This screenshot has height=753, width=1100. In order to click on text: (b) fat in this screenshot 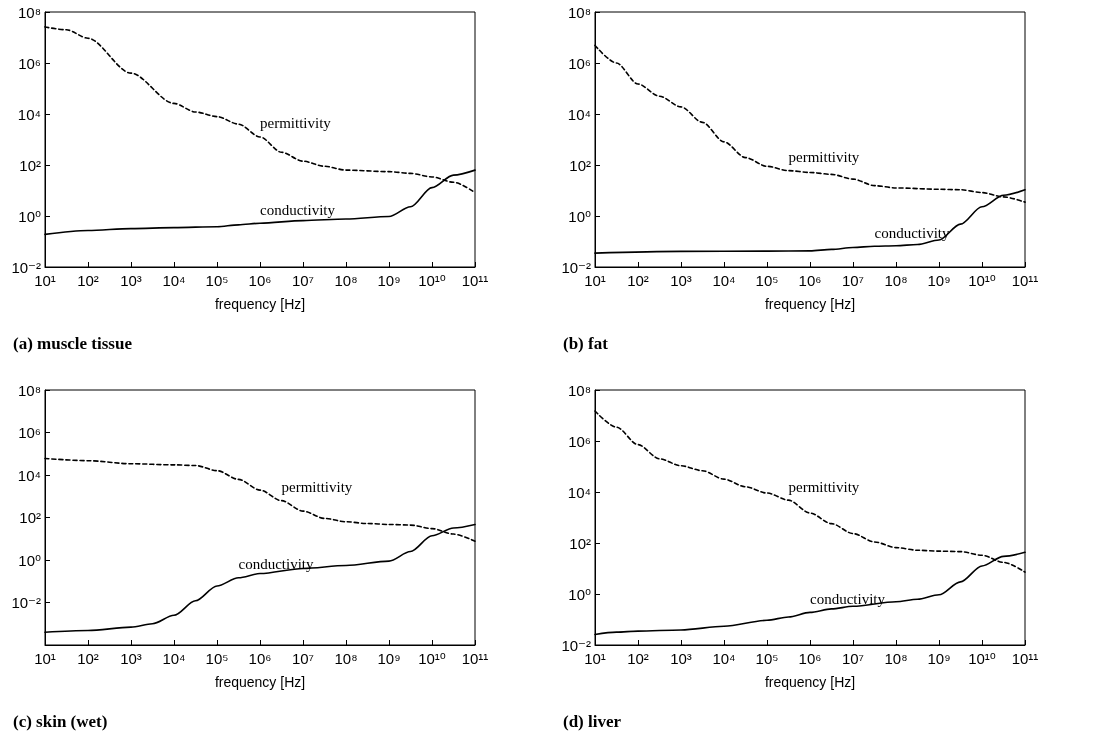, I will do `click(586, 343)`.